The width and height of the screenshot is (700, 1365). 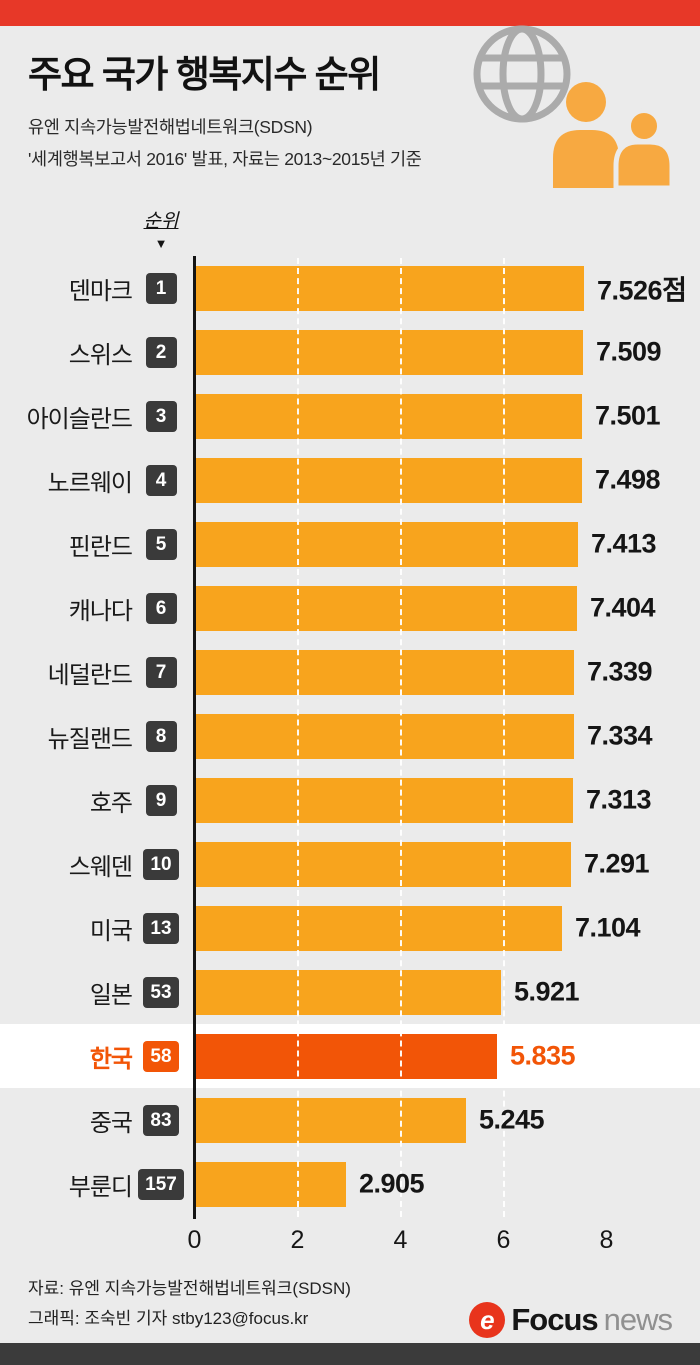 I want to click on score-label: 7.509, so click(x=629, y=351).